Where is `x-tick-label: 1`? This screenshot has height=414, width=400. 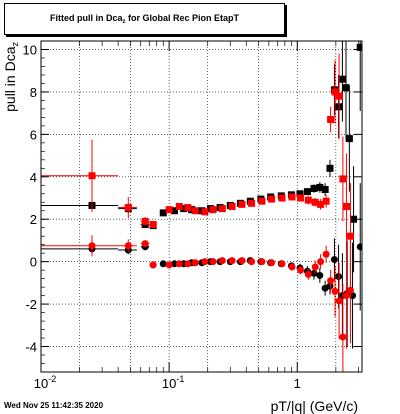 x-tick-label: 1 is located at coordinates (297, 383).